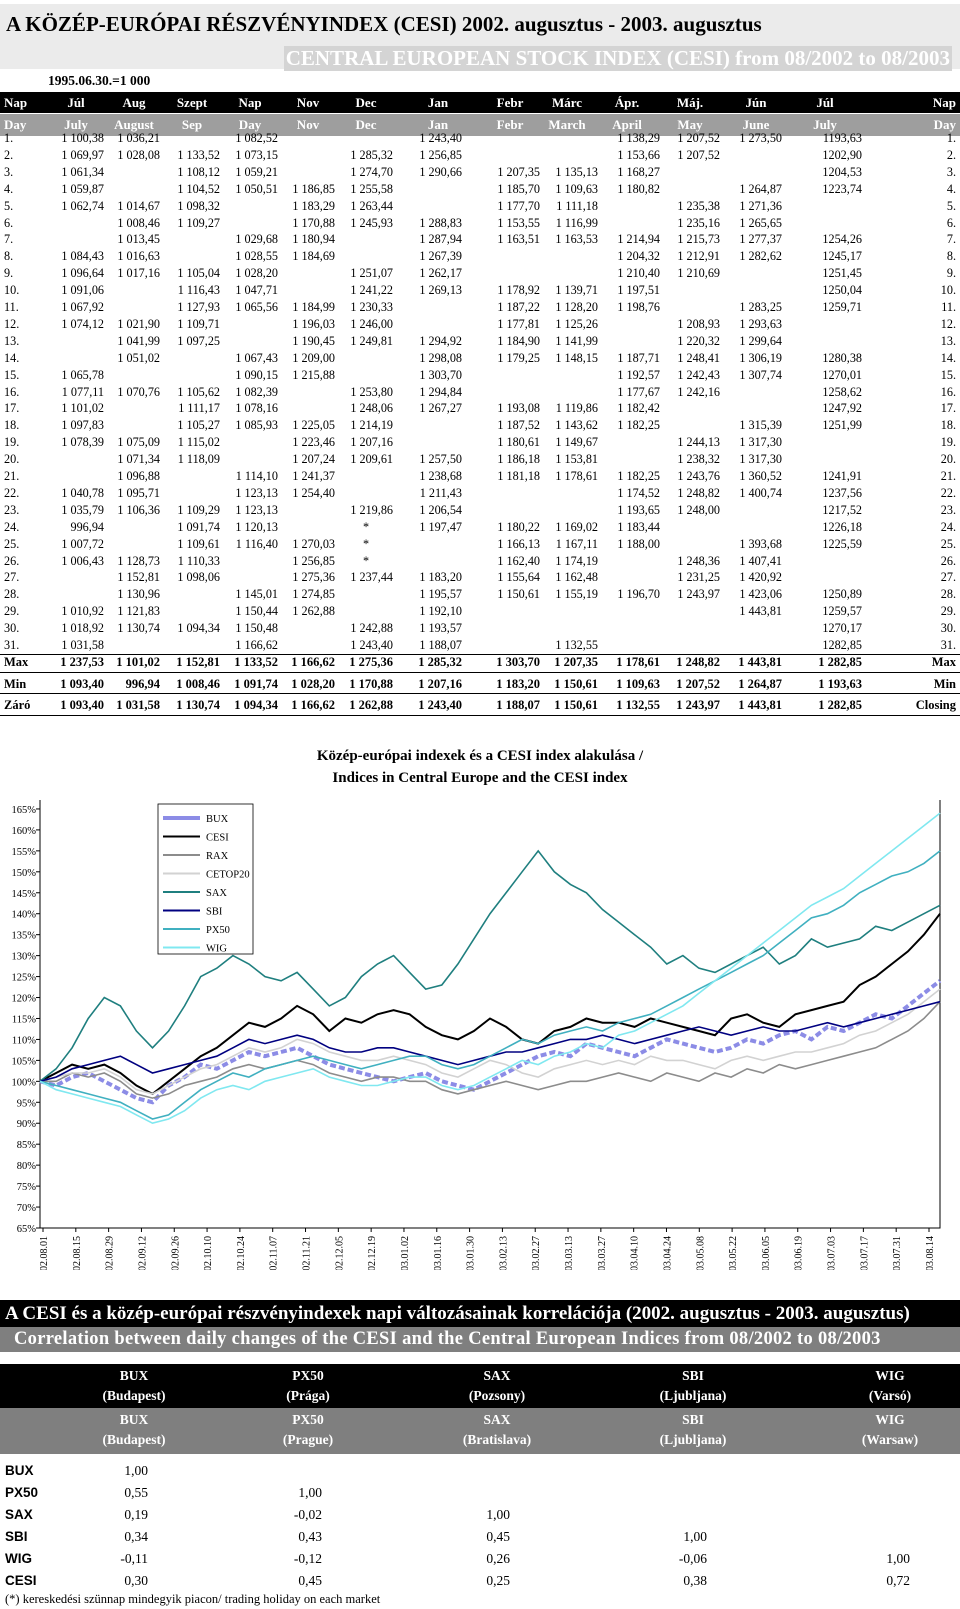 The image size is (960, 1609). Describe the element at coordinates (256, 188) in the screenshot. I see `table-cell: 1 050,51` at that location.